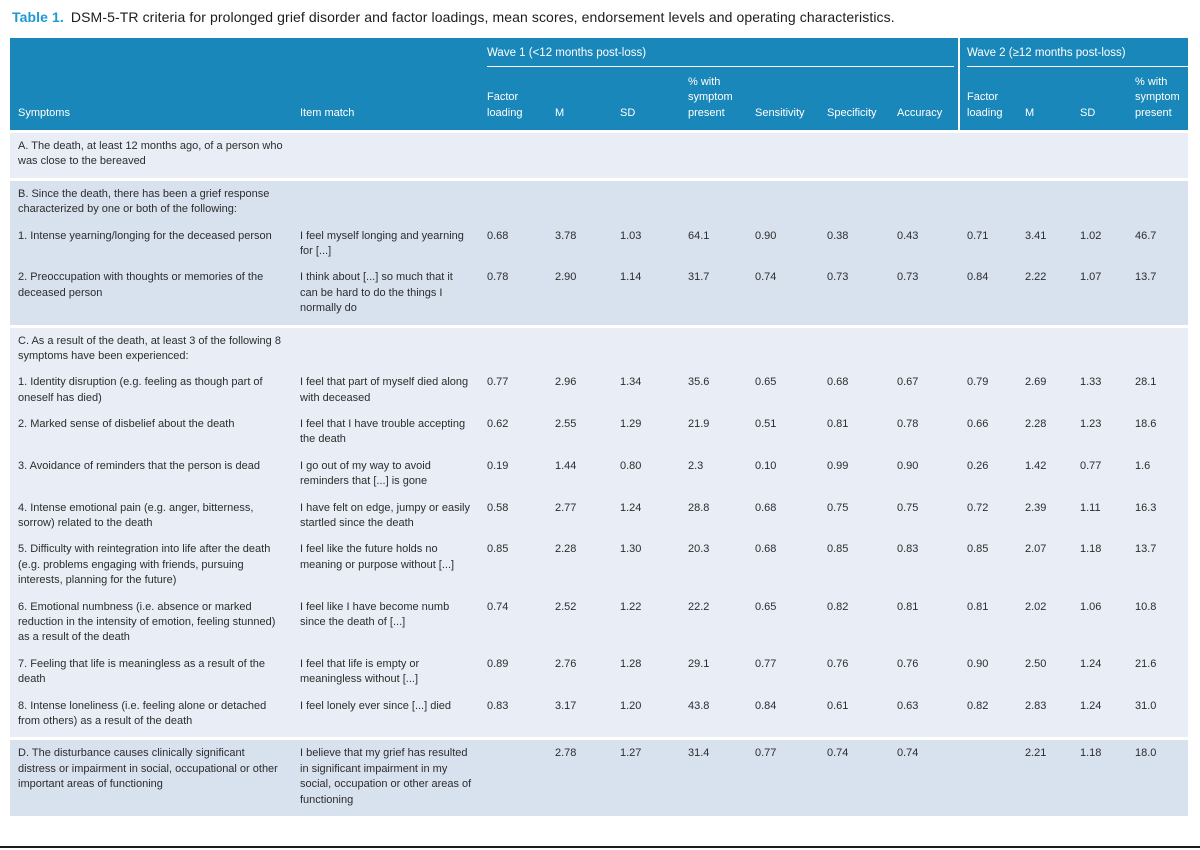  I want to click on value-cell: 2.02, so click(1036, 606).